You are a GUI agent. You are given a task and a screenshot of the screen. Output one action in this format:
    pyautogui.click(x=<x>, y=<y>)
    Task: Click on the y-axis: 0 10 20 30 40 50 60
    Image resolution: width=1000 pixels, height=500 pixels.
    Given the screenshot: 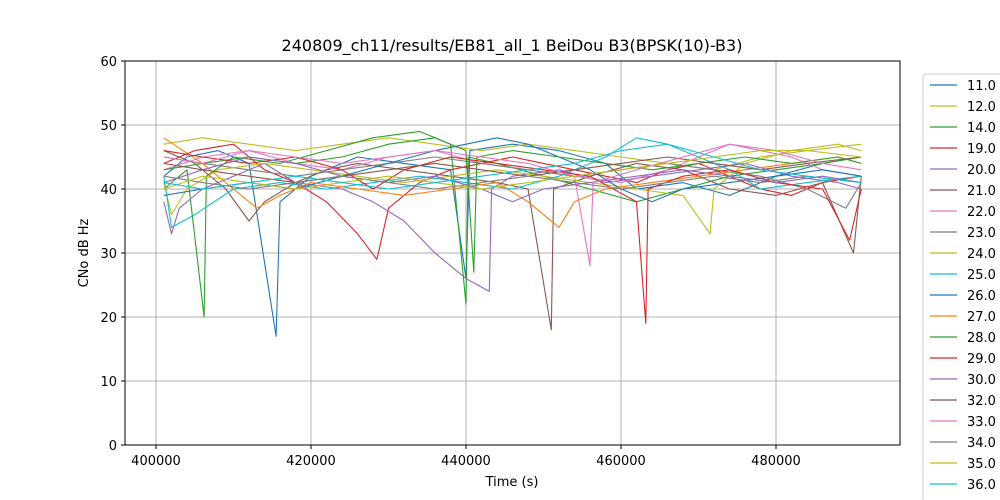 What is the action you would take?
    pyautogui.click(x=112, y=254)
    